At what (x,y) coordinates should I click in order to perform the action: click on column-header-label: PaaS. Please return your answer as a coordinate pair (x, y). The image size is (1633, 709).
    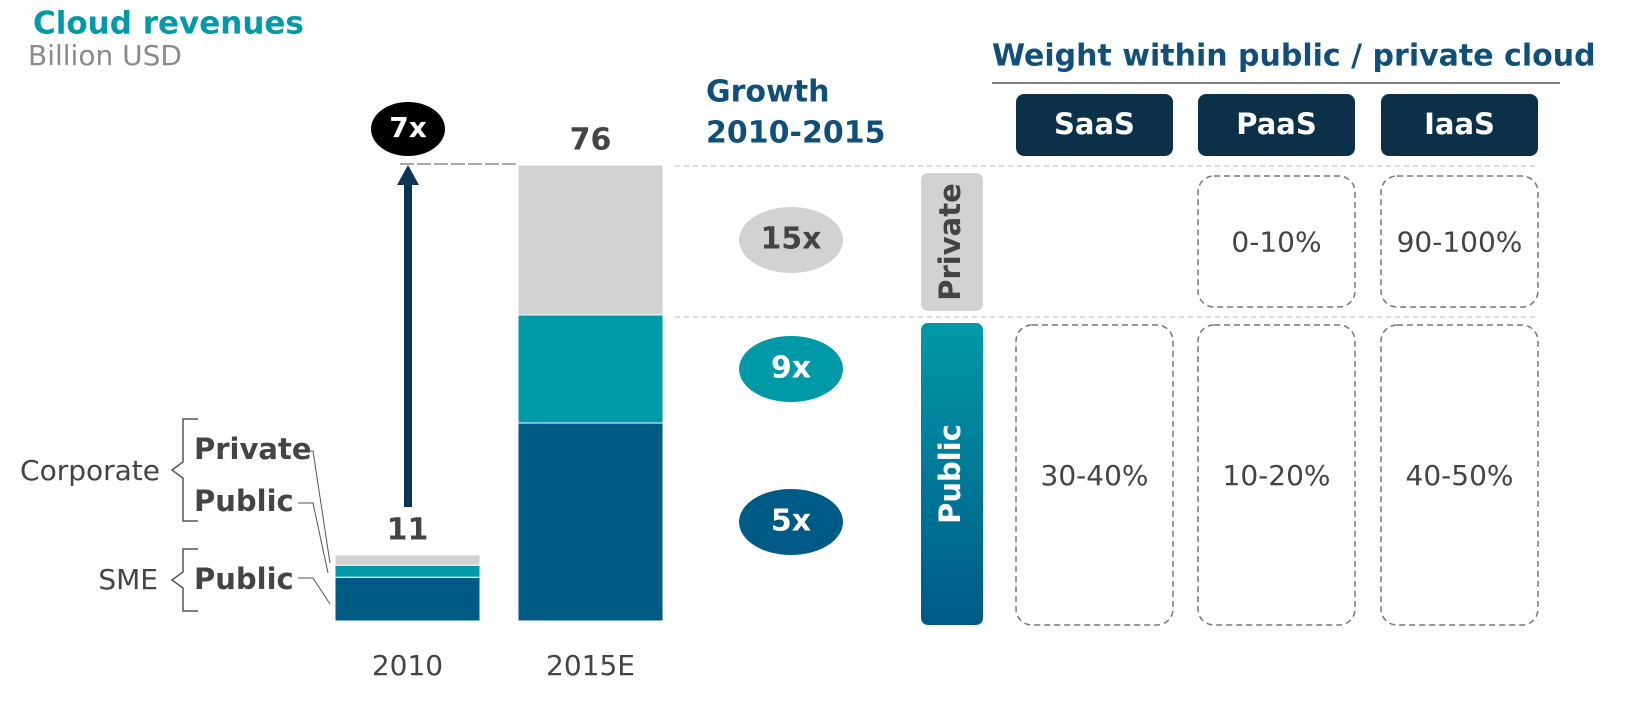
    Looking at the image, I should click on (1276, 124).